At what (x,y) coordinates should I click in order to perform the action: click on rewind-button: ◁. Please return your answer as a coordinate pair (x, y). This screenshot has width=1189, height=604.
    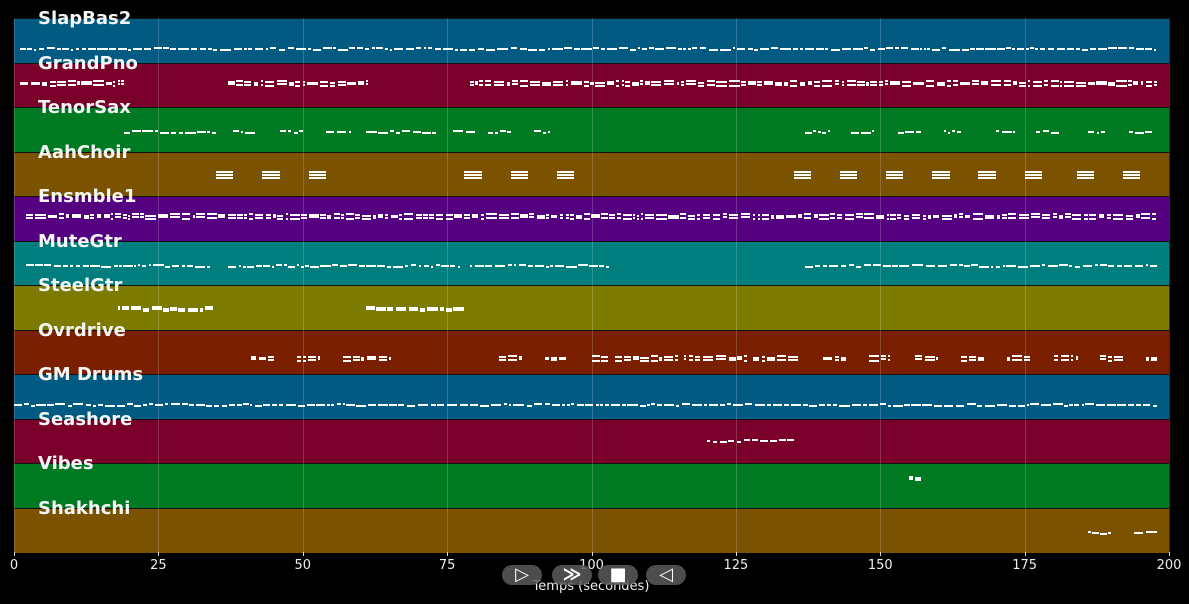
    Looking at the image, I should click on (666, 575).